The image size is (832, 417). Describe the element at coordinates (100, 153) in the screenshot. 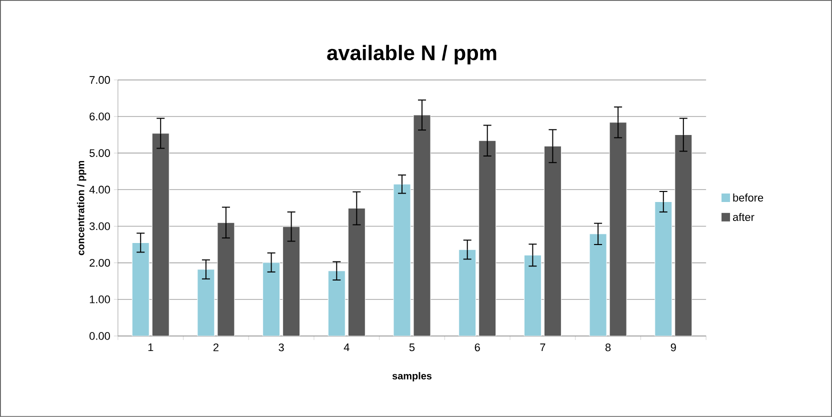

I see `y-tick-label: 5.00` at that location.